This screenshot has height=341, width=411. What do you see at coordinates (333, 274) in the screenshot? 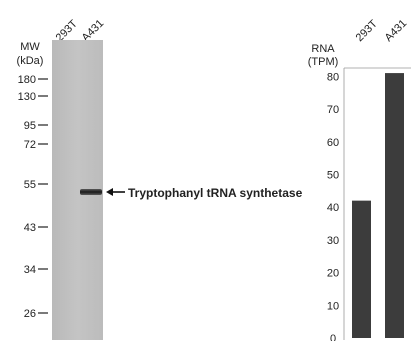
I see `y-tick-label: 20` at bounding box center [333, 274].